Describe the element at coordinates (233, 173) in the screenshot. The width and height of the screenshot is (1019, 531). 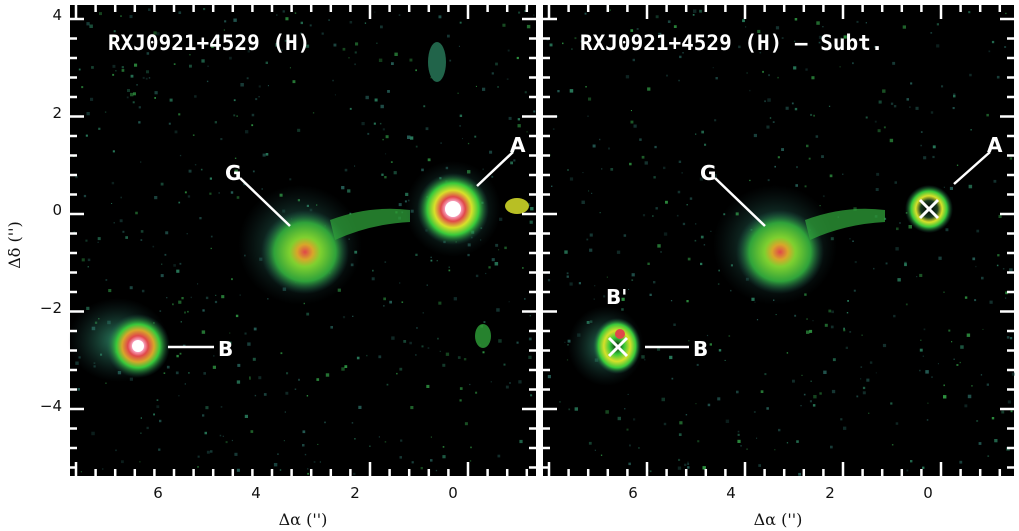
I see `label-g-left: G` at that location.